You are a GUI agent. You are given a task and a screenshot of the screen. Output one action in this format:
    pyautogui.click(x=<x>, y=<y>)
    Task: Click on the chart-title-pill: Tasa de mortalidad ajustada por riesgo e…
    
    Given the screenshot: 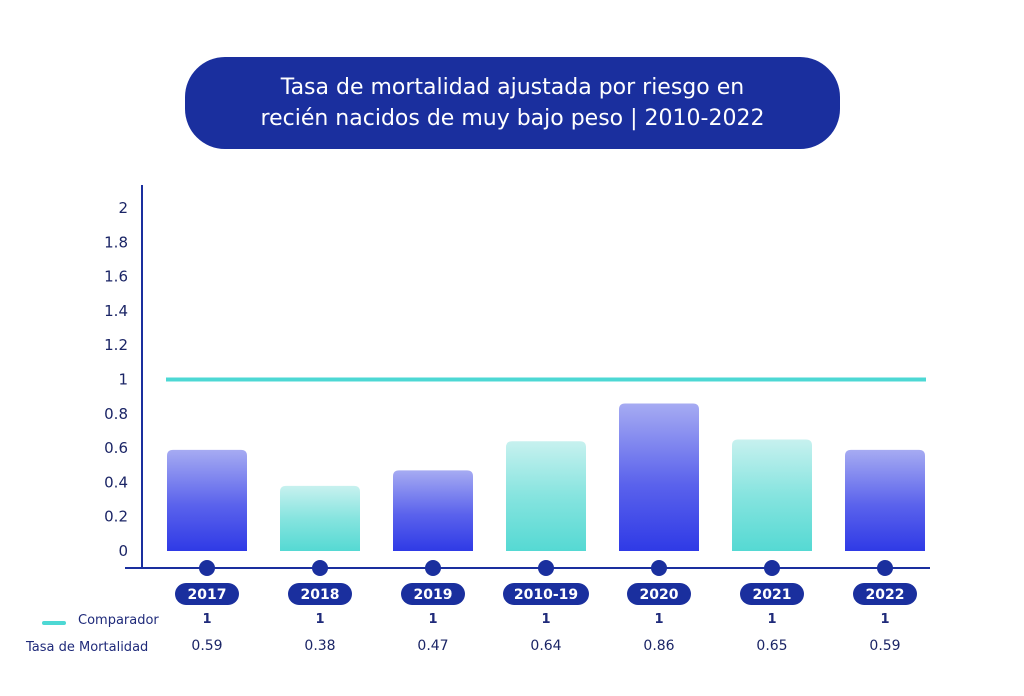 What is the action you would take?
    pyautogui.click(x=512, y=103)
    